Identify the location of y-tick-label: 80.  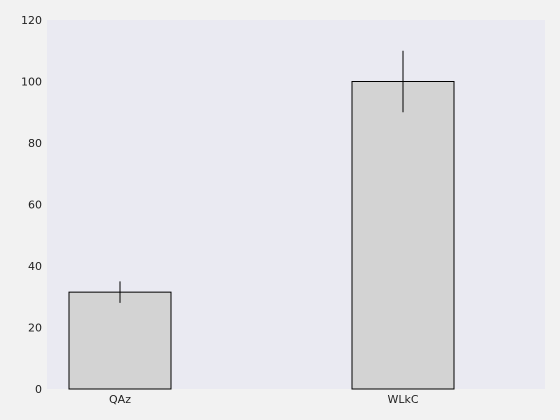
(35, 143).